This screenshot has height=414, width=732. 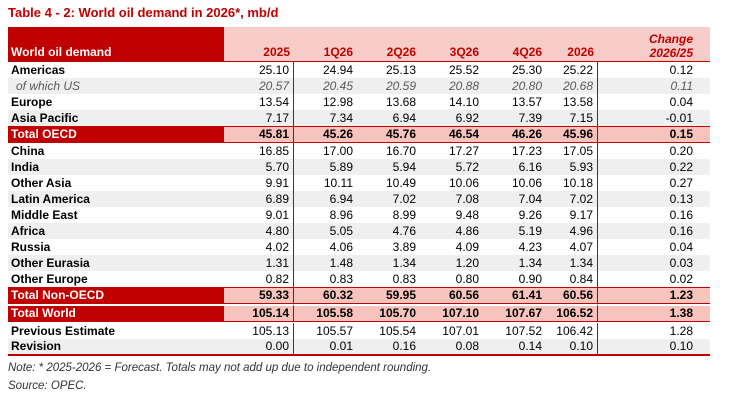 What do you see at coordinates (572, 151) in the screenshot?
I see `cell-value: 17.05` at bounding box center [572, 151].